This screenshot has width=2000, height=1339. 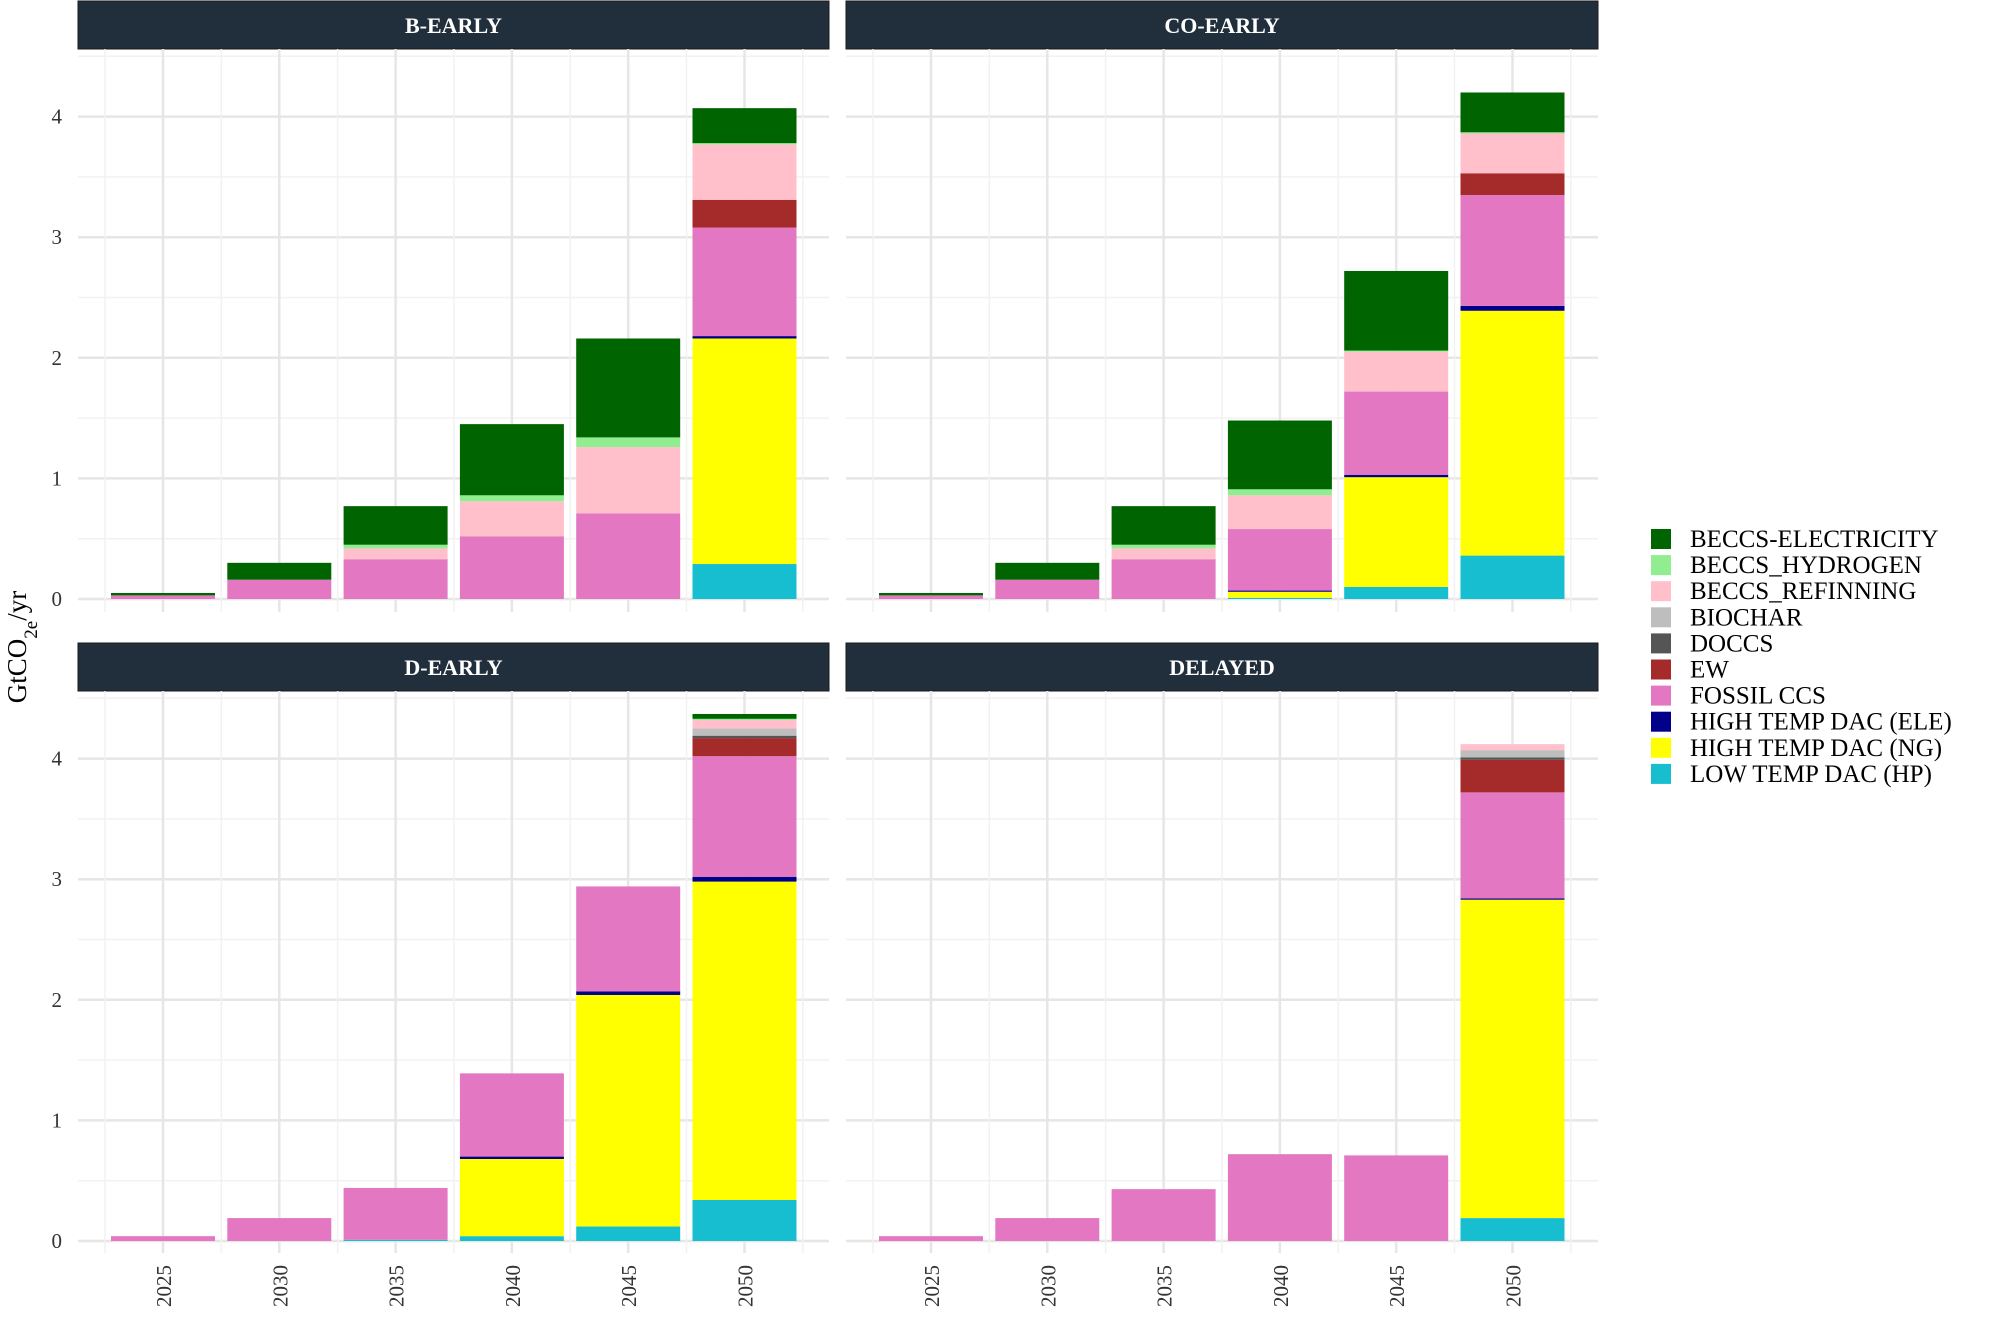 What do you see at coordinates (57, 1241) in the screenshot?
I see `y-tick-label: 0` at bounding box center [57, 1241].